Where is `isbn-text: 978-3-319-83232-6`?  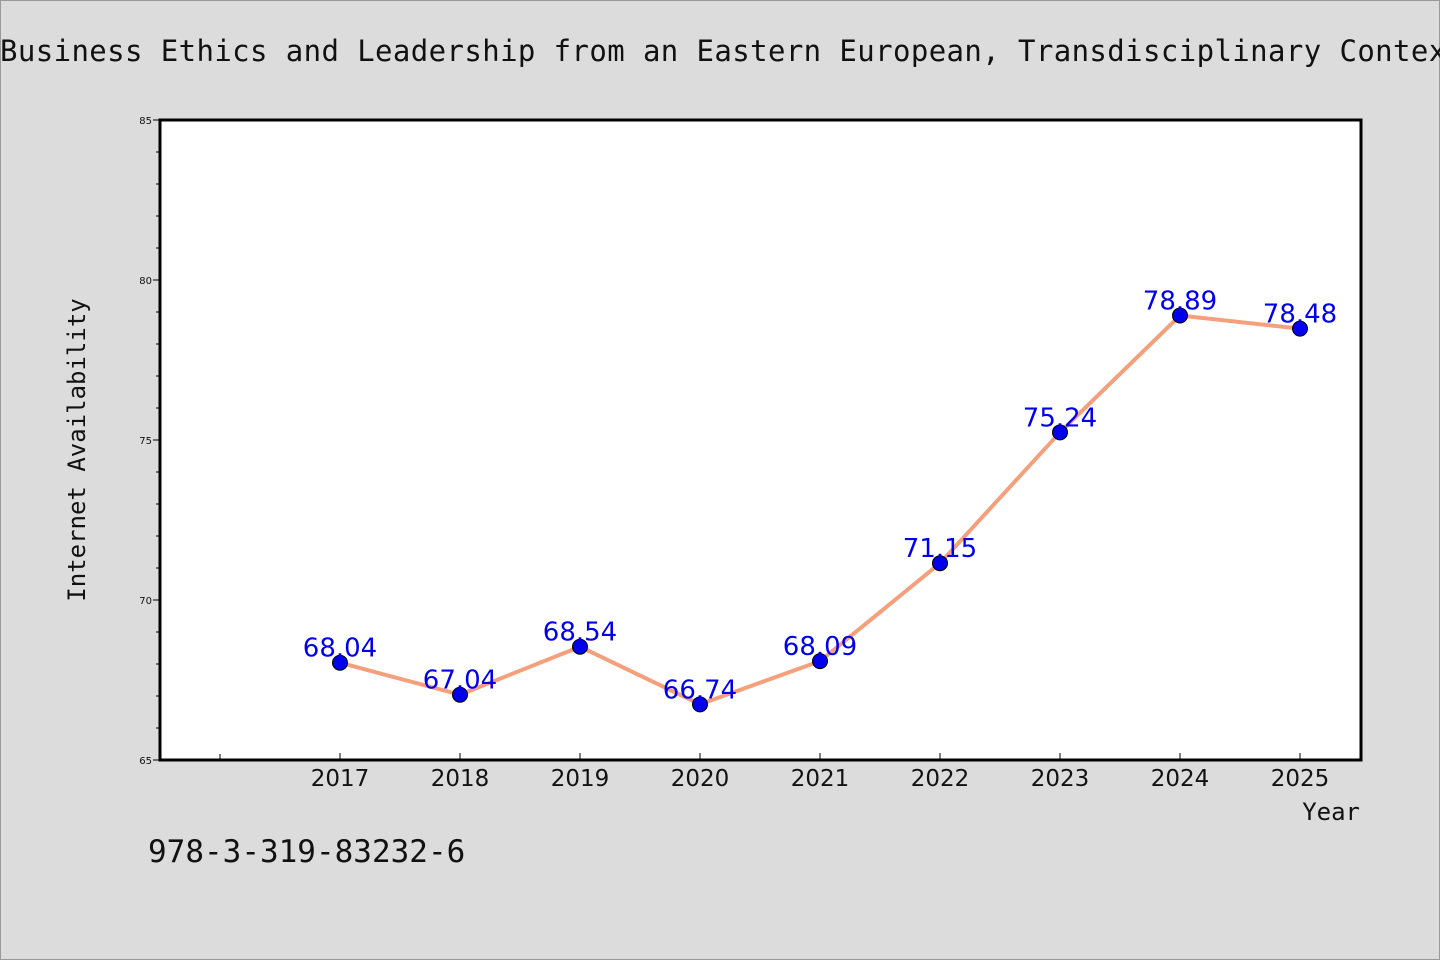
isbn-text: 978-3-319-83232-6 is located at coordinates (307, 852).